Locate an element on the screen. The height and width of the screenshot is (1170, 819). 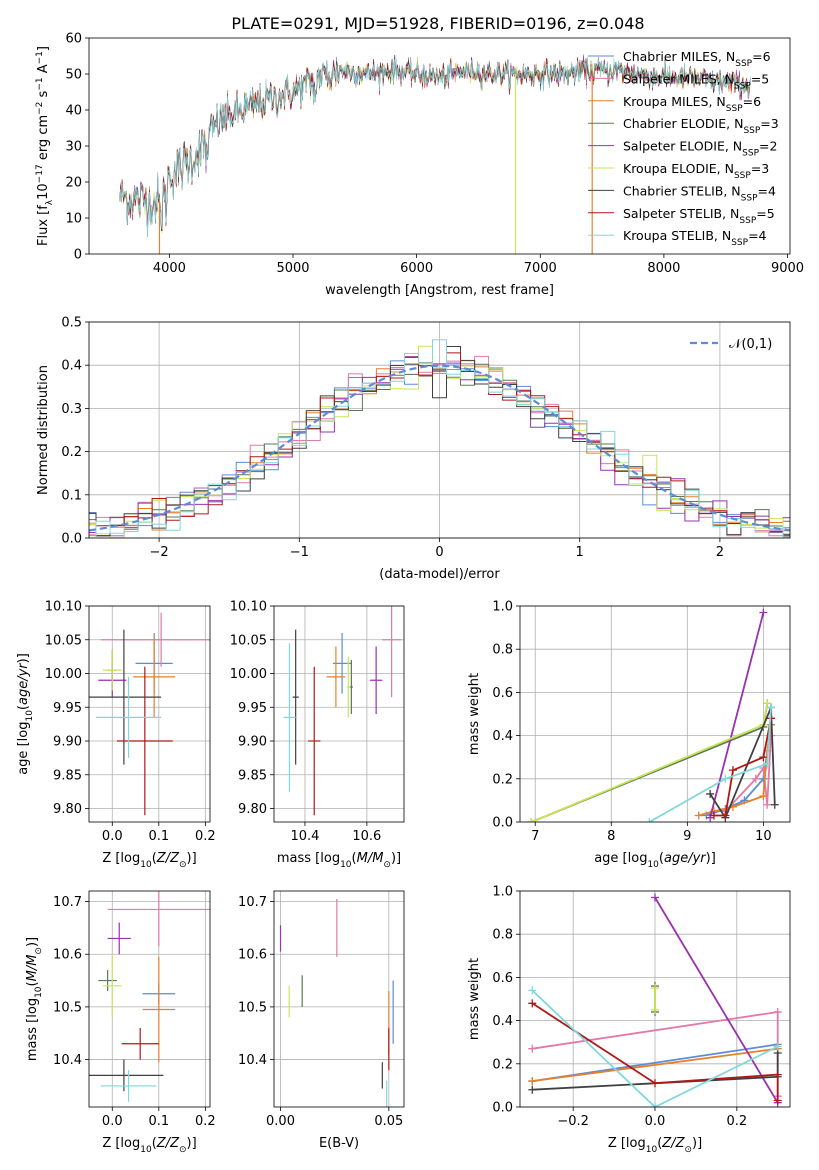
y-axis-label: Flux [fλ10−17 erg cm−2 s−1 A−1] is located at coordinates (45, 146).